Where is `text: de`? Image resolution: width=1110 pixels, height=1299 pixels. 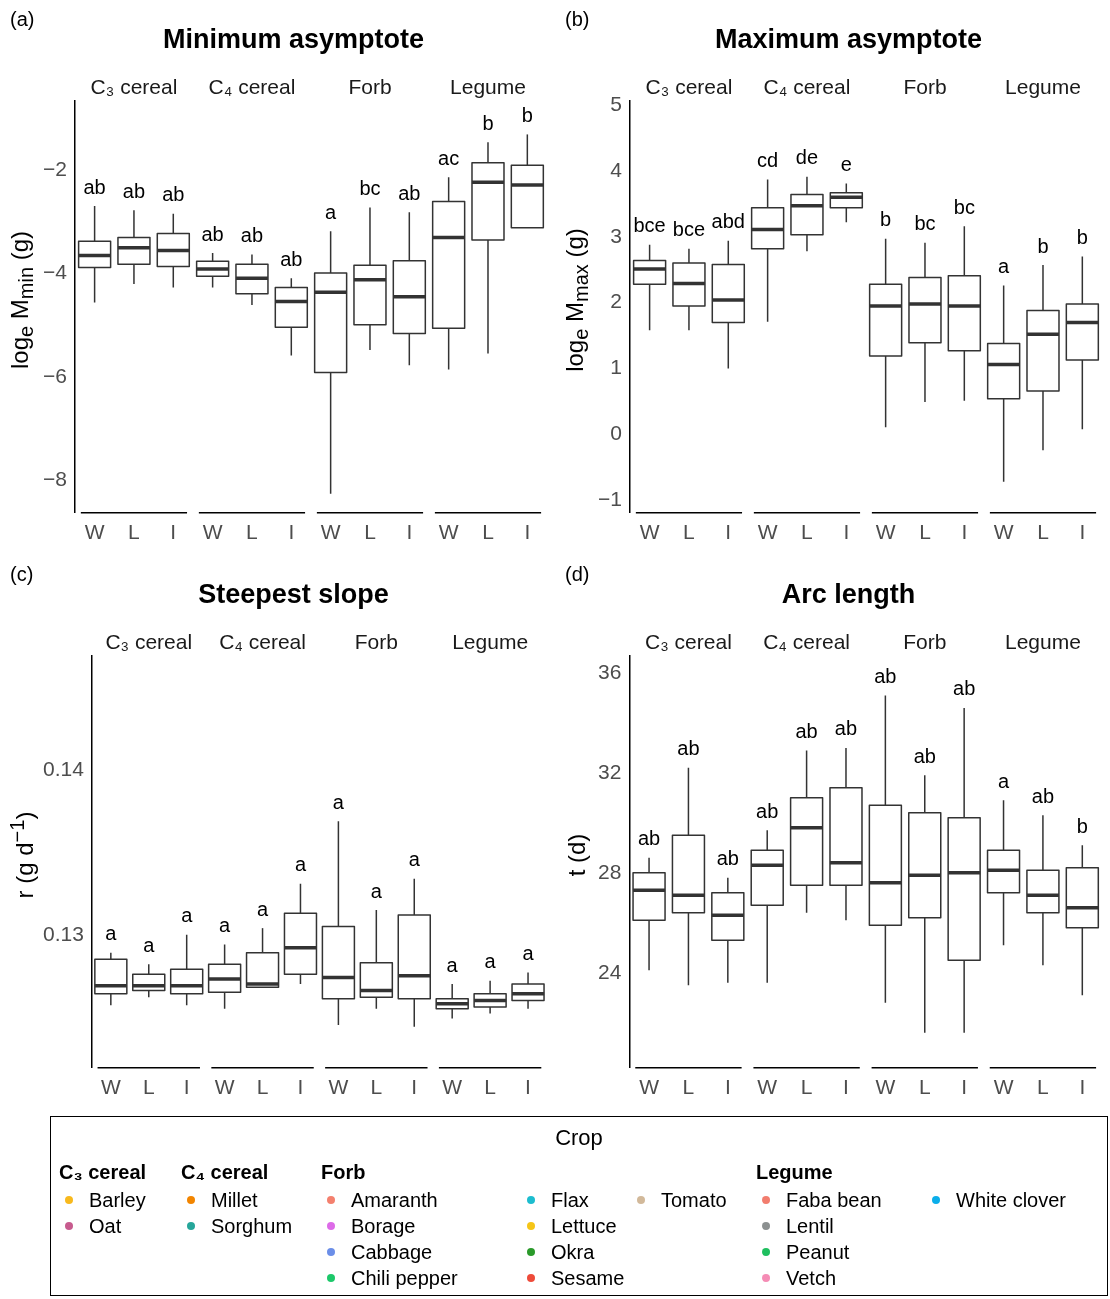
text: de is located at coordinates (807, 157).